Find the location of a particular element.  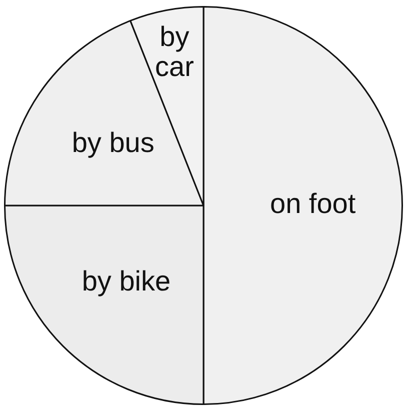

slice-label: on foot is located at coordinates (313, 204).